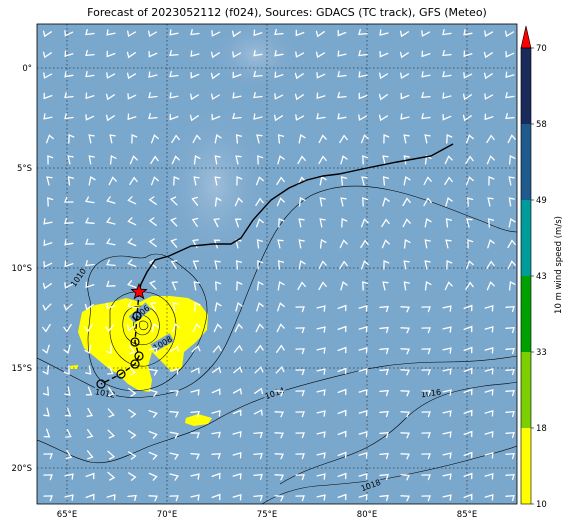 Image resolution: width=574 pixels, height=528 pixels. I want to click on colorbar-tick-label: 33, so click(541, 353).